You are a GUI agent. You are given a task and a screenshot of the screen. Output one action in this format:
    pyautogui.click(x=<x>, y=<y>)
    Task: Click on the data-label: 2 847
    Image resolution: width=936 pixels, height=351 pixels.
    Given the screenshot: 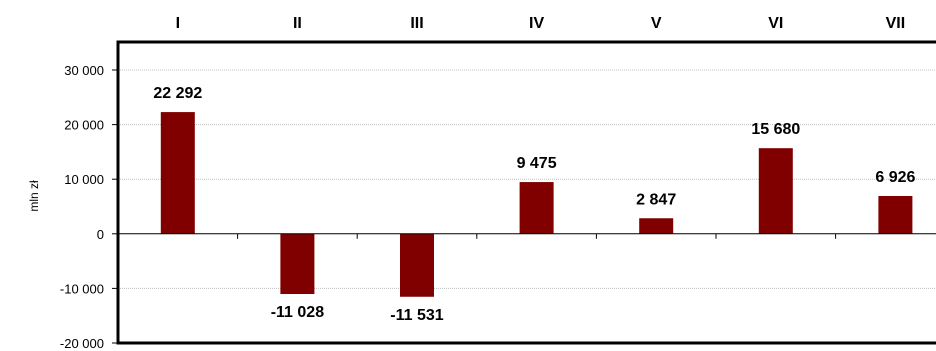 What is the action you would take?
    pyautogui.click(x=656, y=199)
    